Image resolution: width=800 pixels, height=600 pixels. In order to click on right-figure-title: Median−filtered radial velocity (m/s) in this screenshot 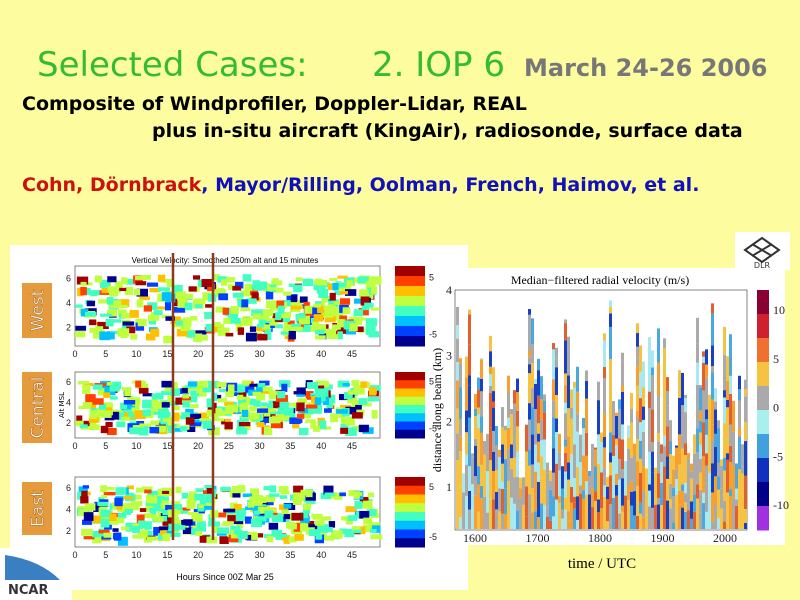, I will do `click(600, 280)`.